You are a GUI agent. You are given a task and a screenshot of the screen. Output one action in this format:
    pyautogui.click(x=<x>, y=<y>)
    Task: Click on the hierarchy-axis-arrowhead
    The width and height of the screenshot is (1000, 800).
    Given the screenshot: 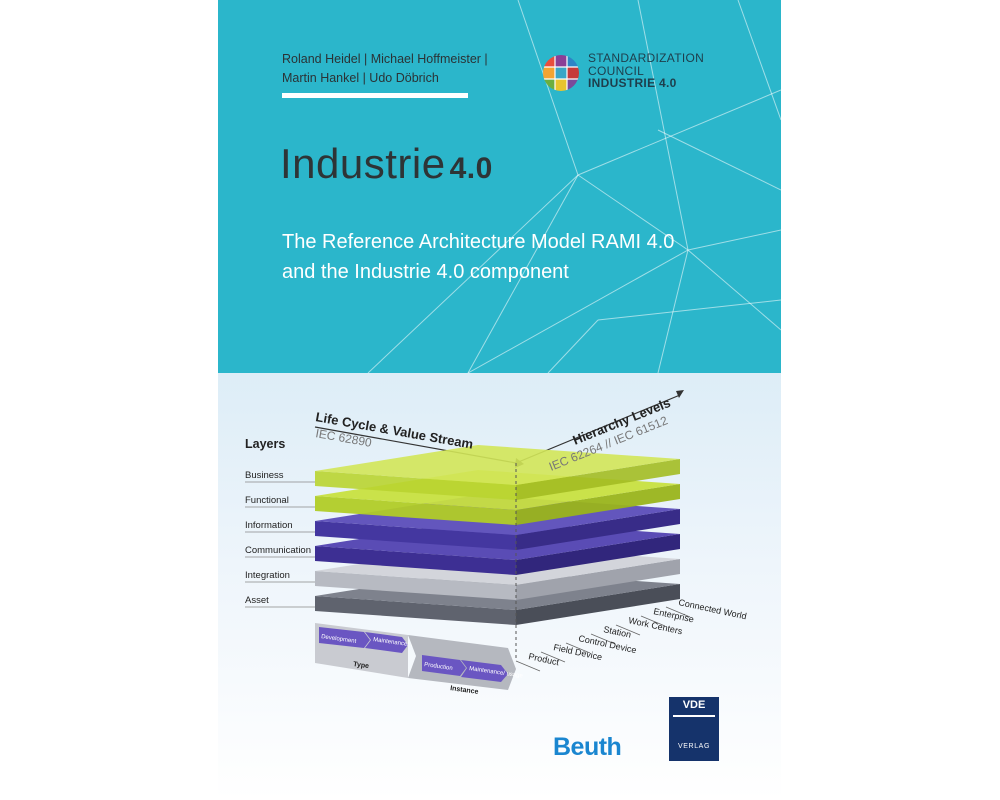 What is the action you would take?
    pyautogui.click(x=680, y=394)
    